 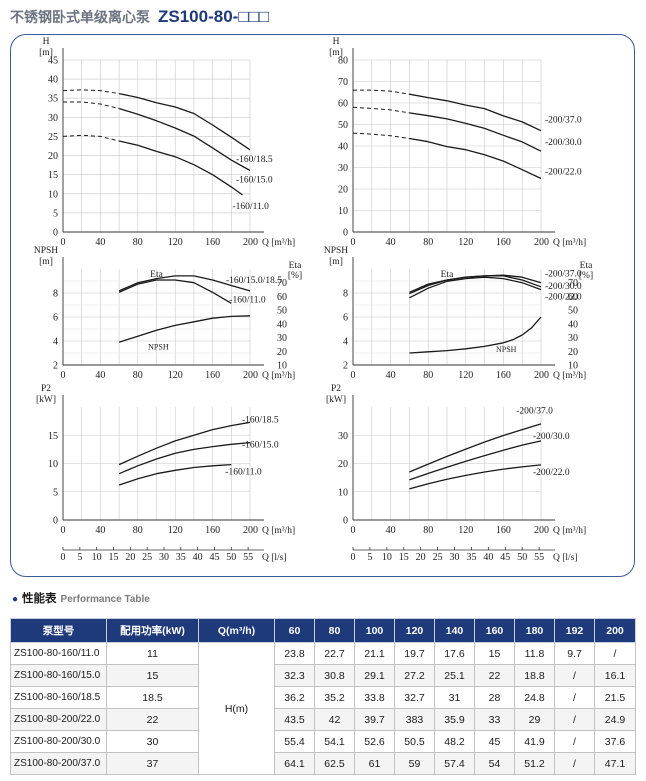 I want to click on p160-series-line, so click(x=184, y=443).